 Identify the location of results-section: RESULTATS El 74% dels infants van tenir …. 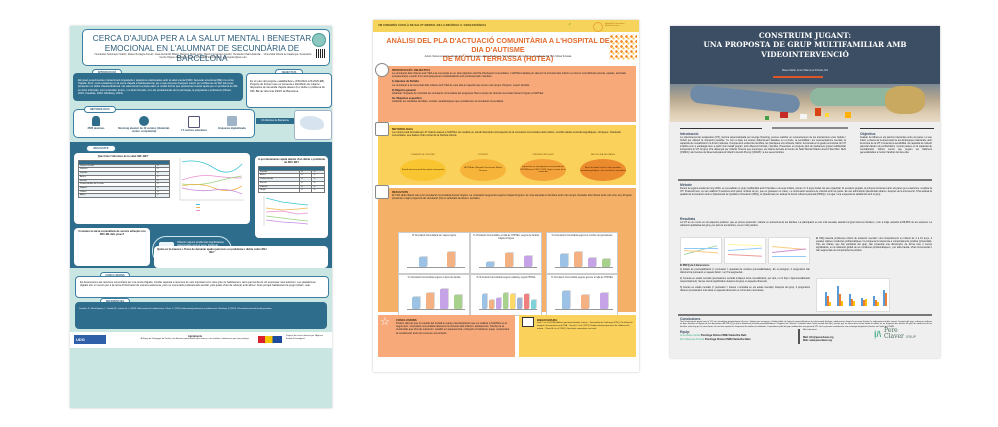
(505, 250).